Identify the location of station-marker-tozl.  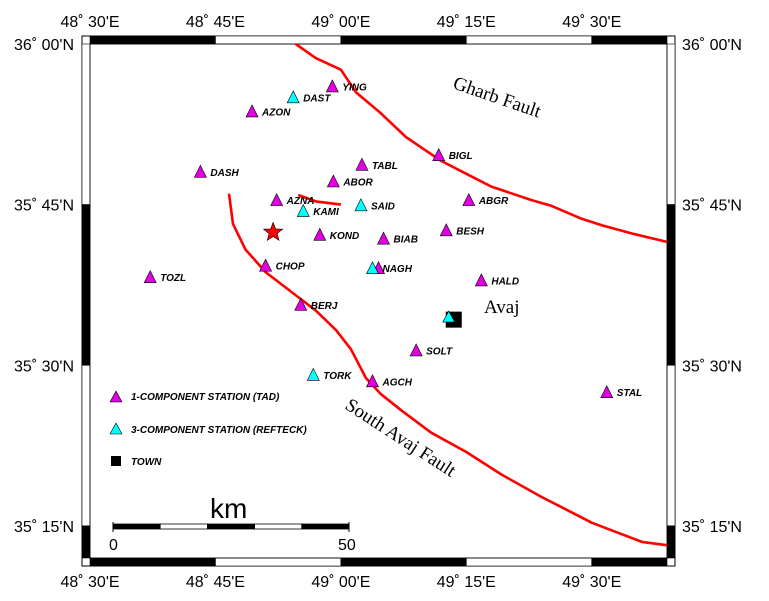
(150, 277).